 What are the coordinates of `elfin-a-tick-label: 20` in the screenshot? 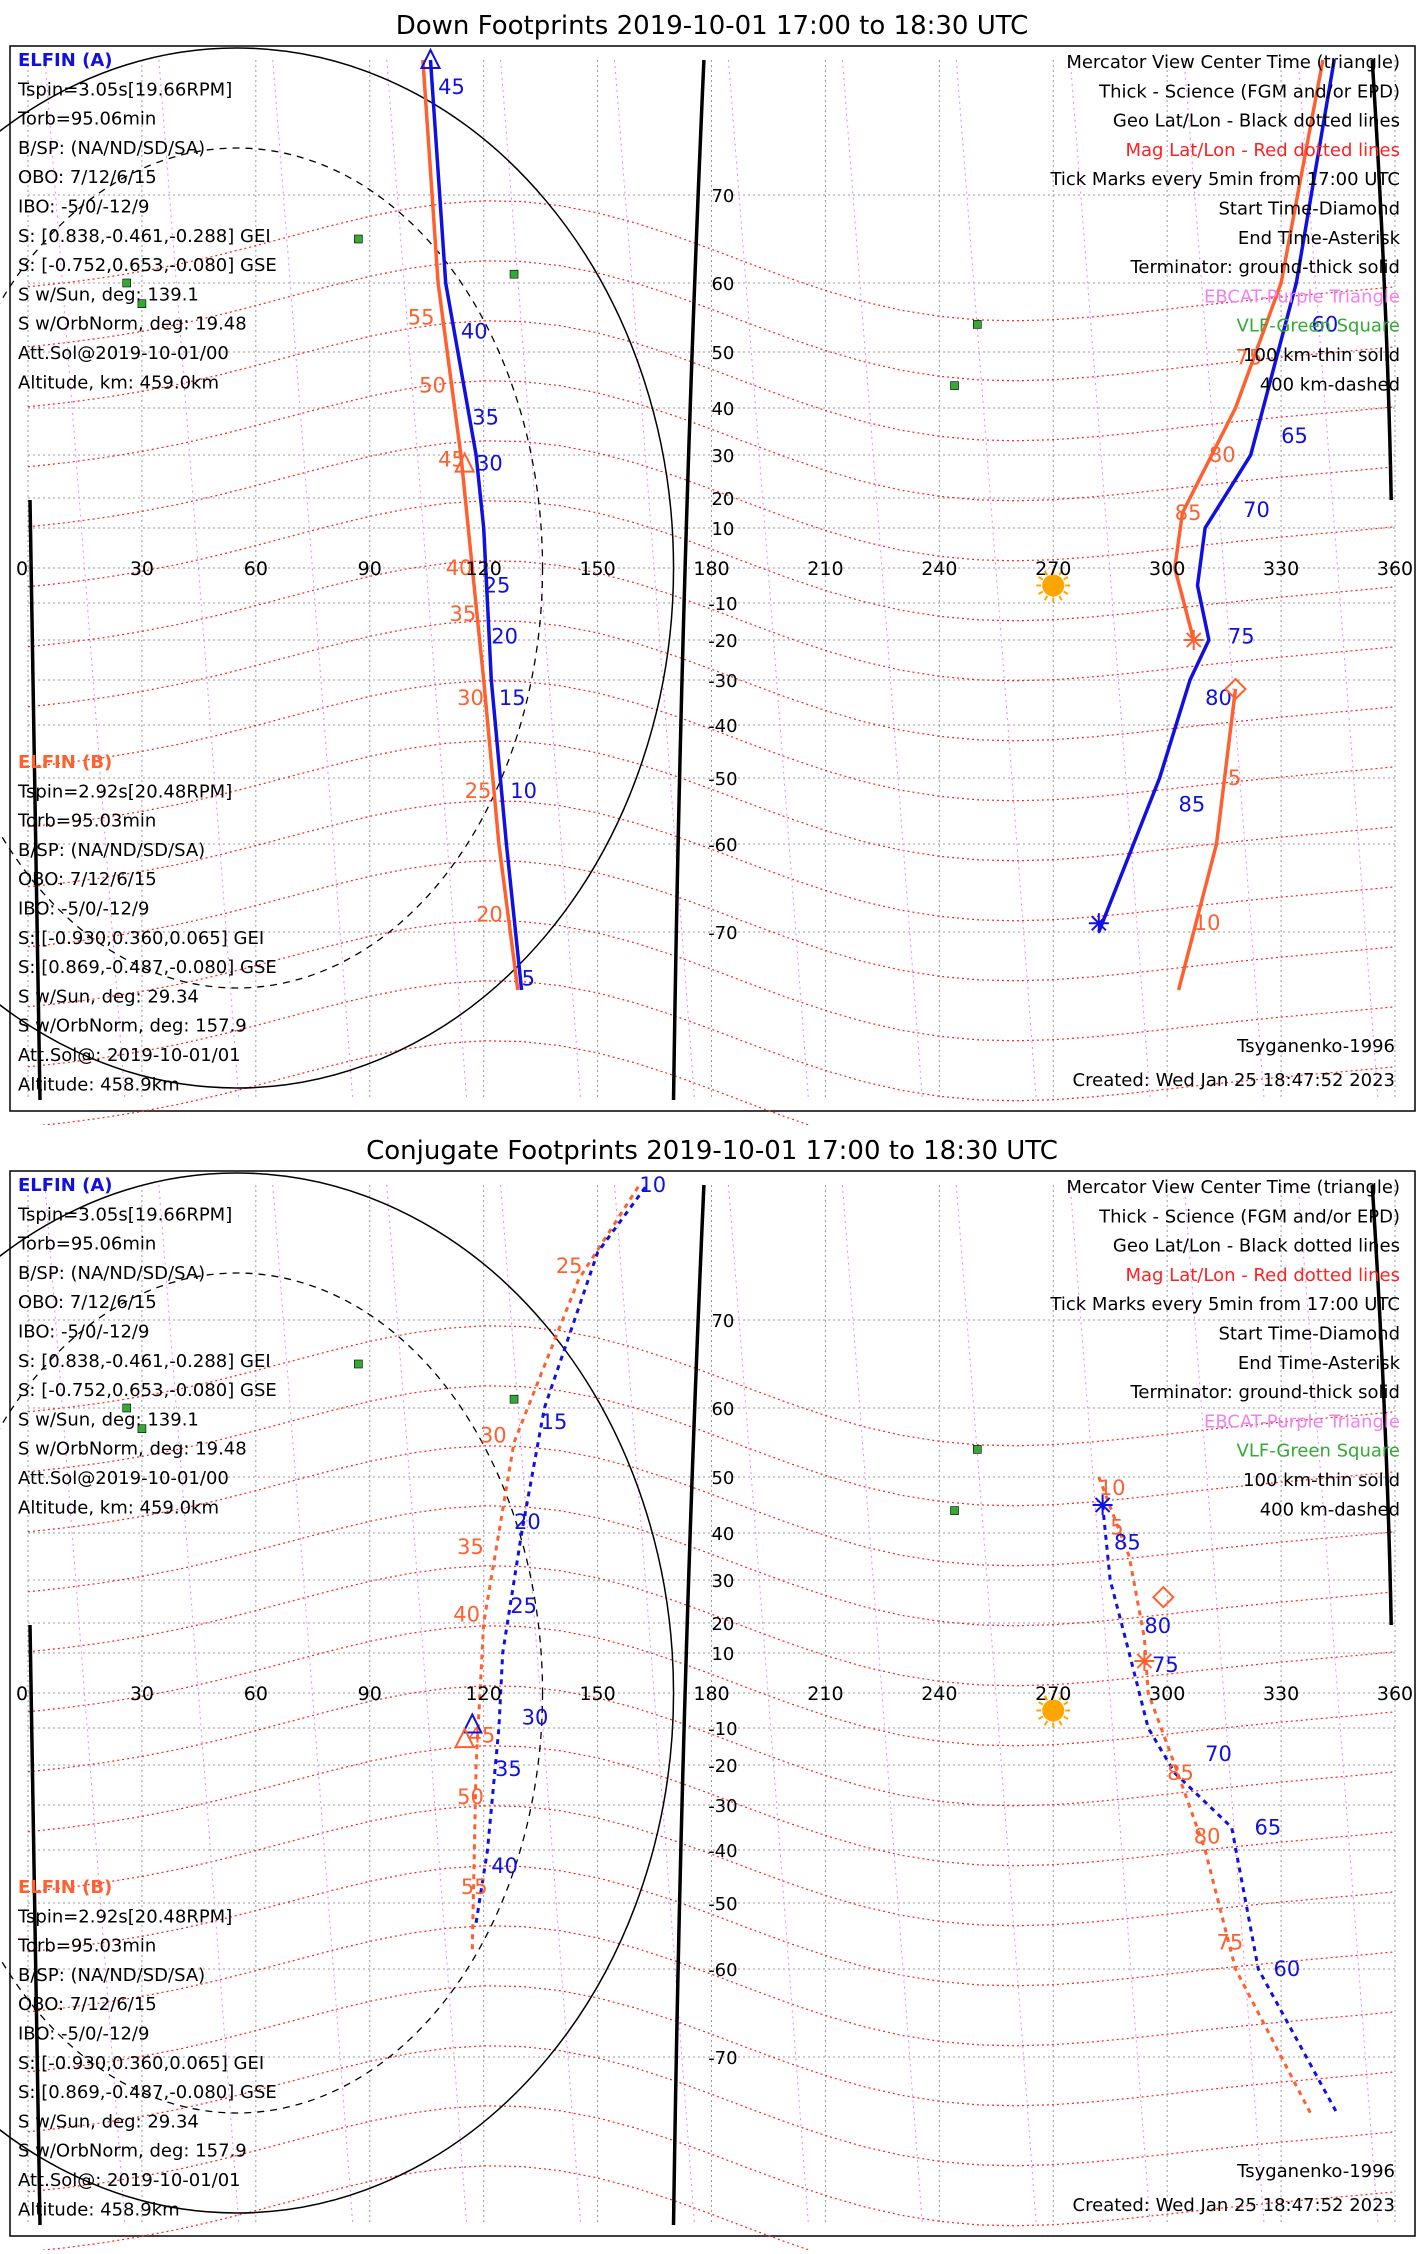 It's located at (527, 1522).